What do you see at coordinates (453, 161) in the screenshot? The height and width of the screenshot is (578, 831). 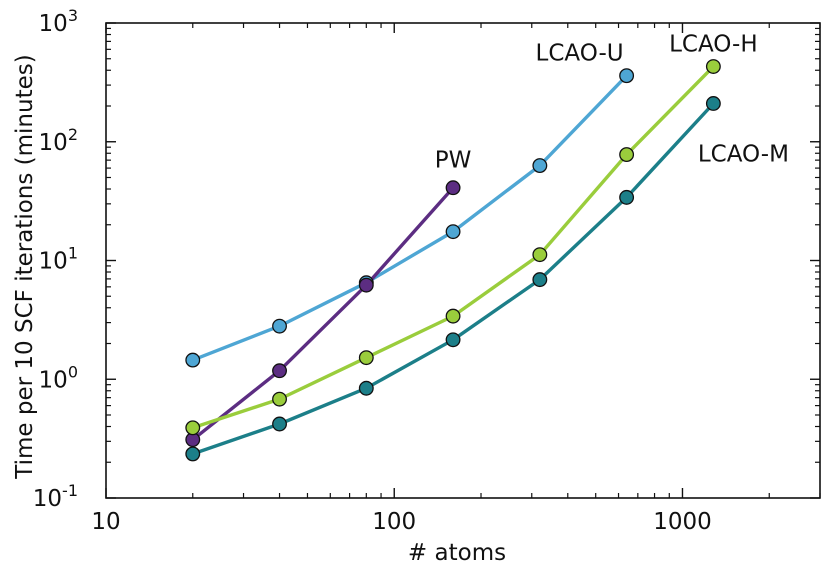 I see `series-label-pw: PW` at bounding box center [453, 161].